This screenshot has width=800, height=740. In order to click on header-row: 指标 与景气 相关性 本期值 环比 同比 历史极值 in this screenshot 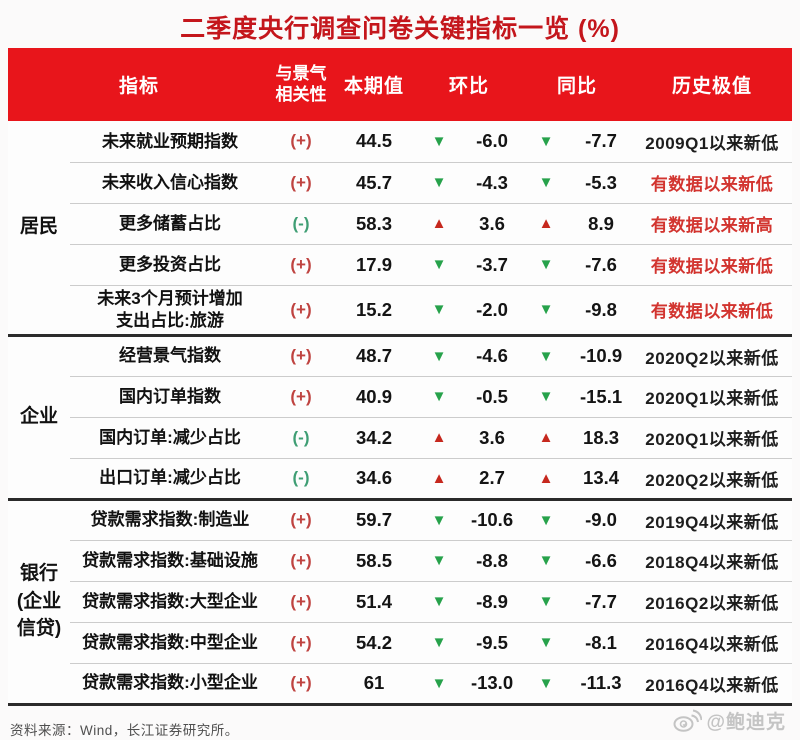, I will do `click(400, 84)`.